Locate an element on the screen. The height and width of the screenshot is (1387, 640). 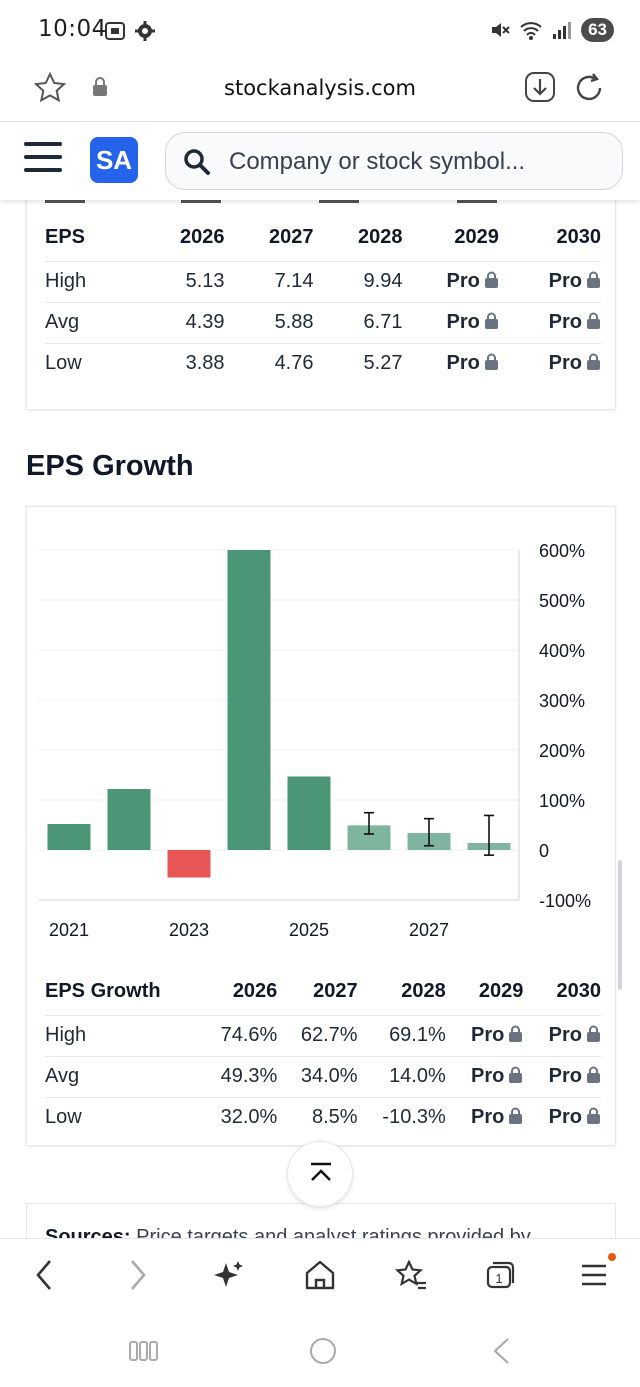
scrollbar is located at coordinates (620, 925).